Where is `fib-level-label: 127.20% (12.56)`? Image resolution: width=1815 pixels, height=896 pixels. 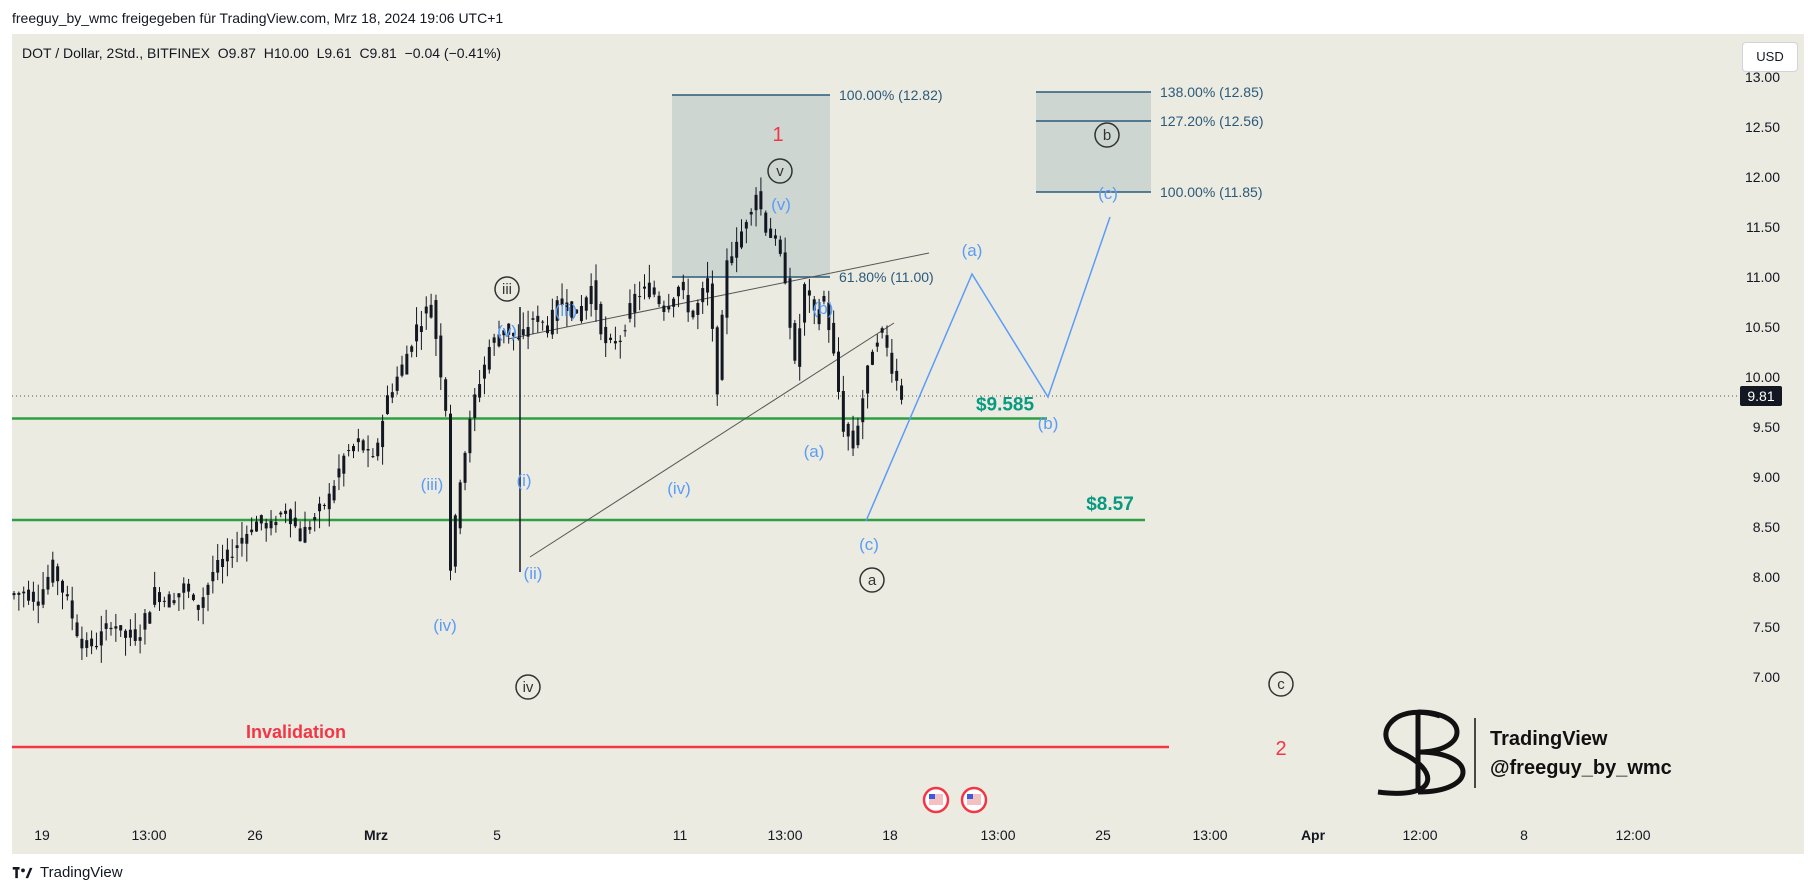 fib-level-label: 127.20% (12.56) is located at coordinates (1212, 121).